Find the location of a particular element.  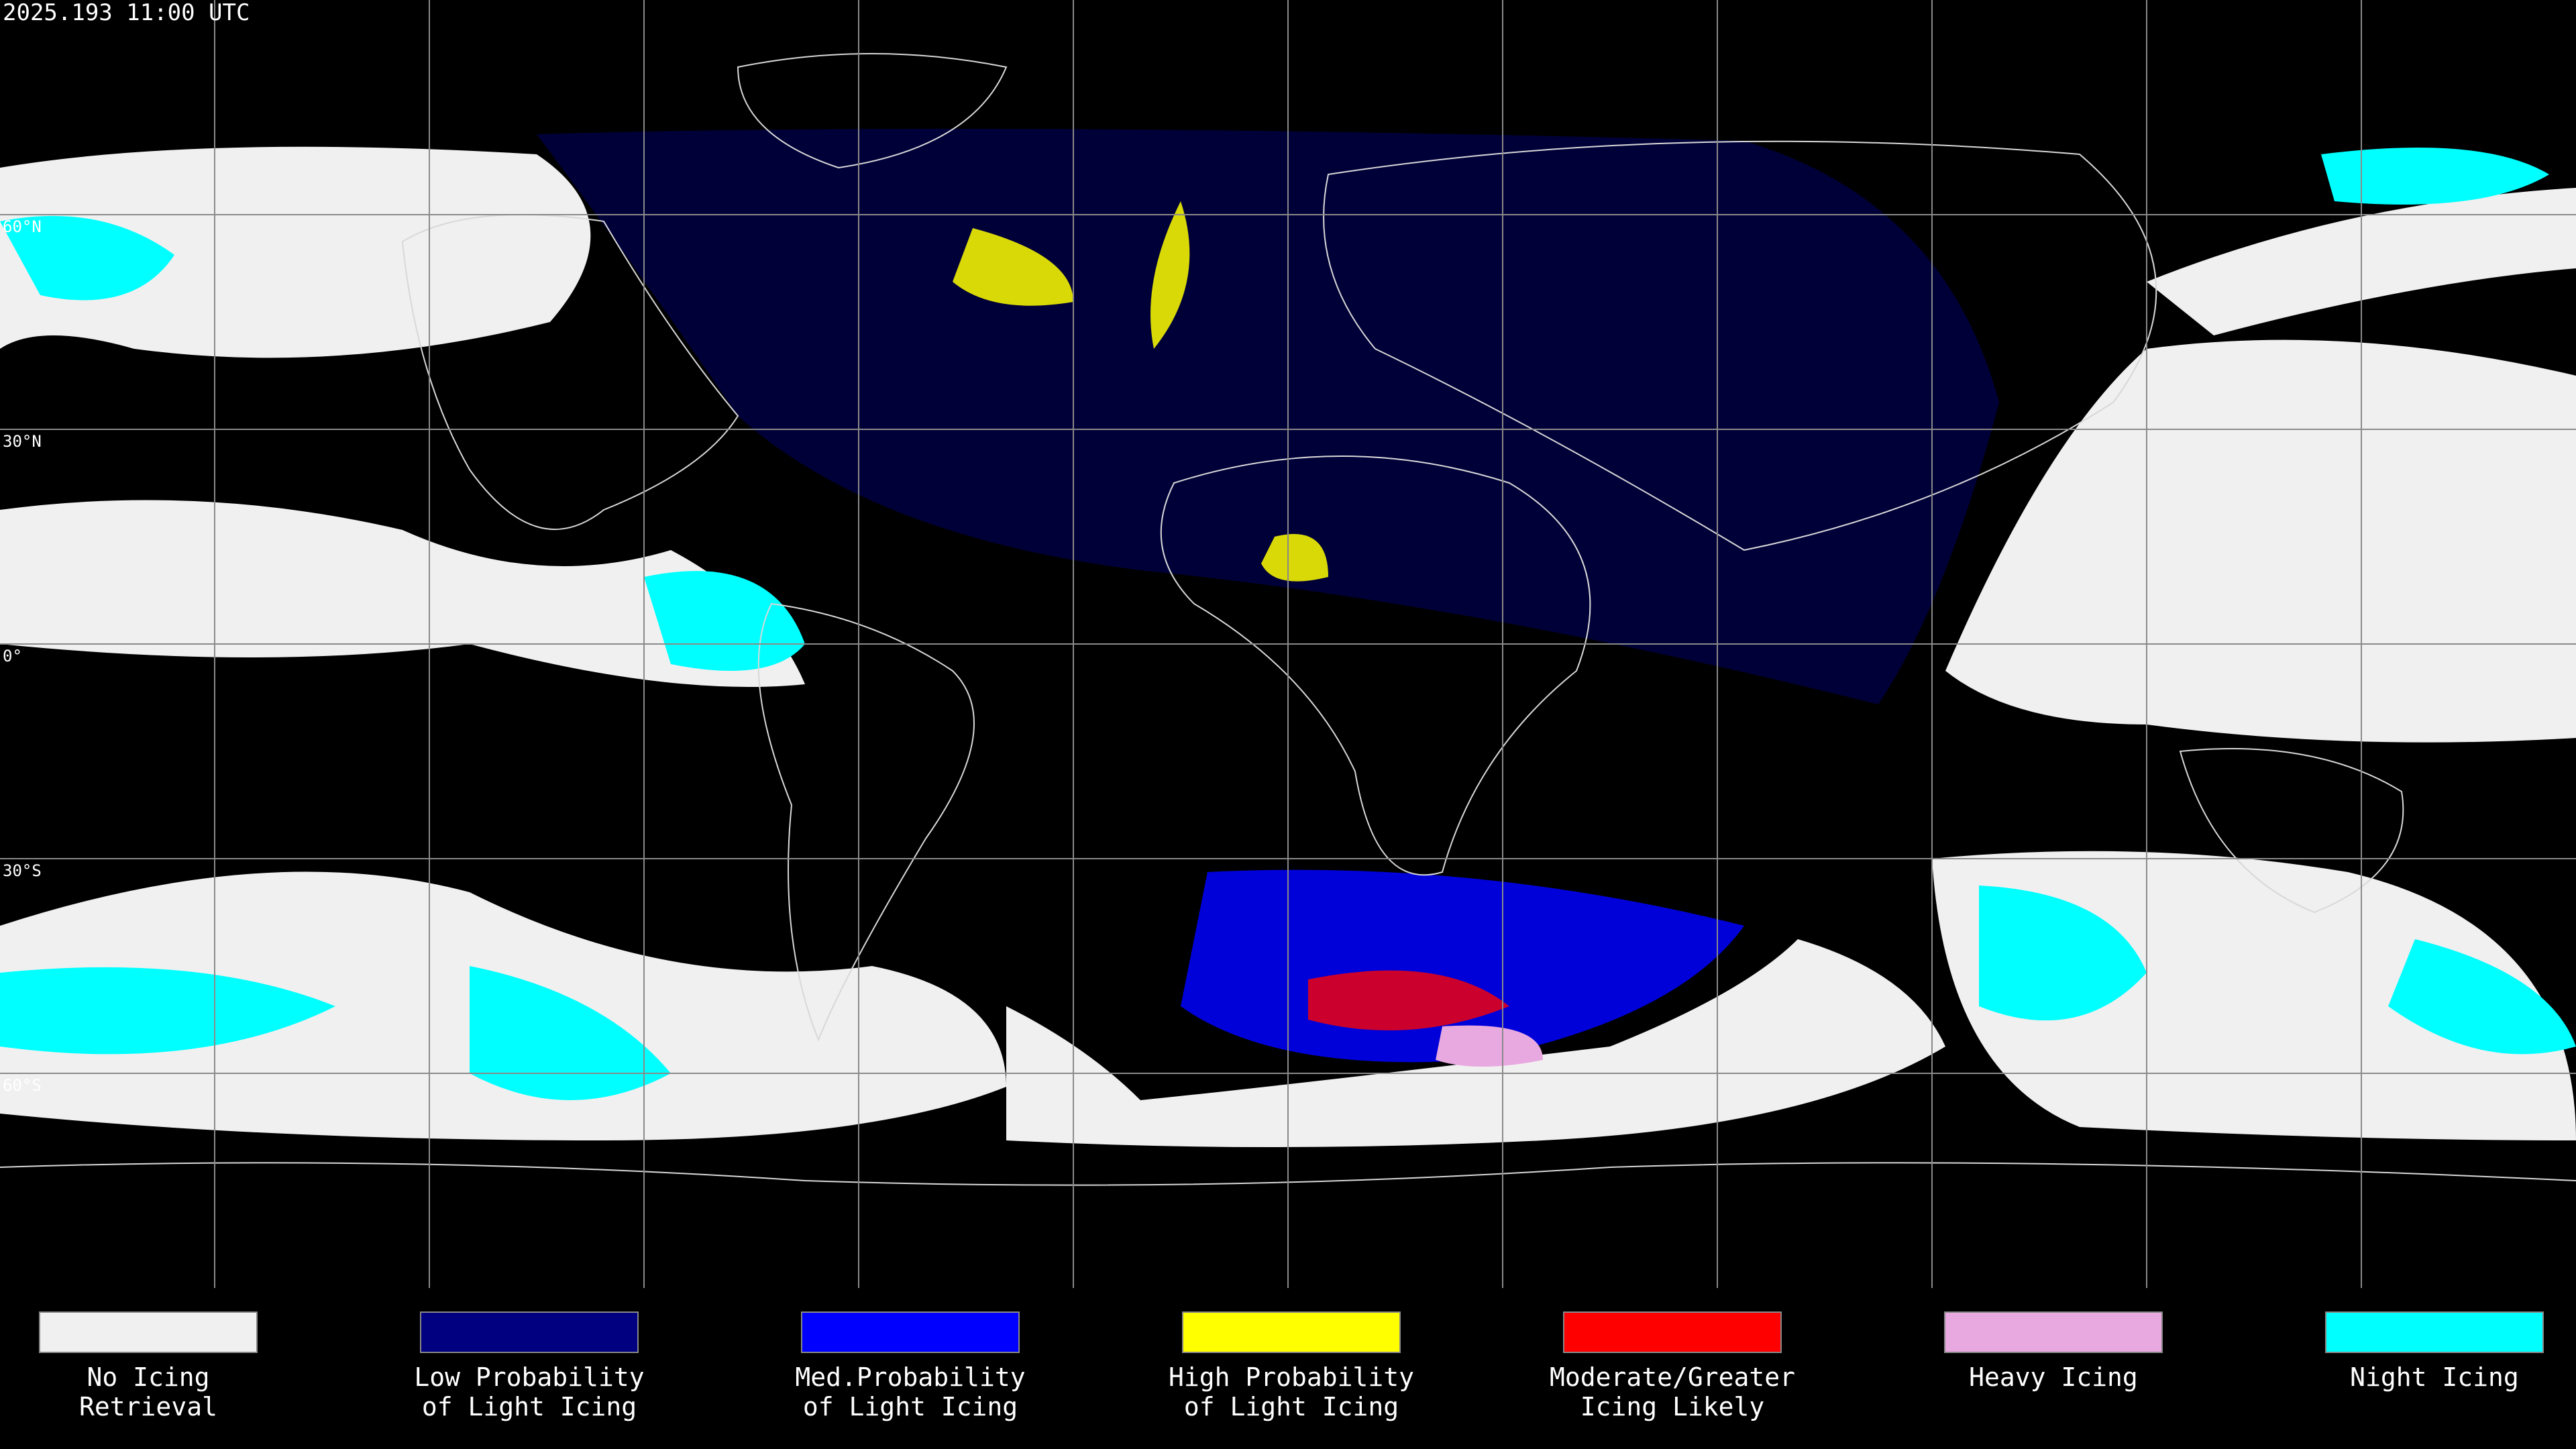

legend-label: Night Icing is located at coordinates (2434, 1377).